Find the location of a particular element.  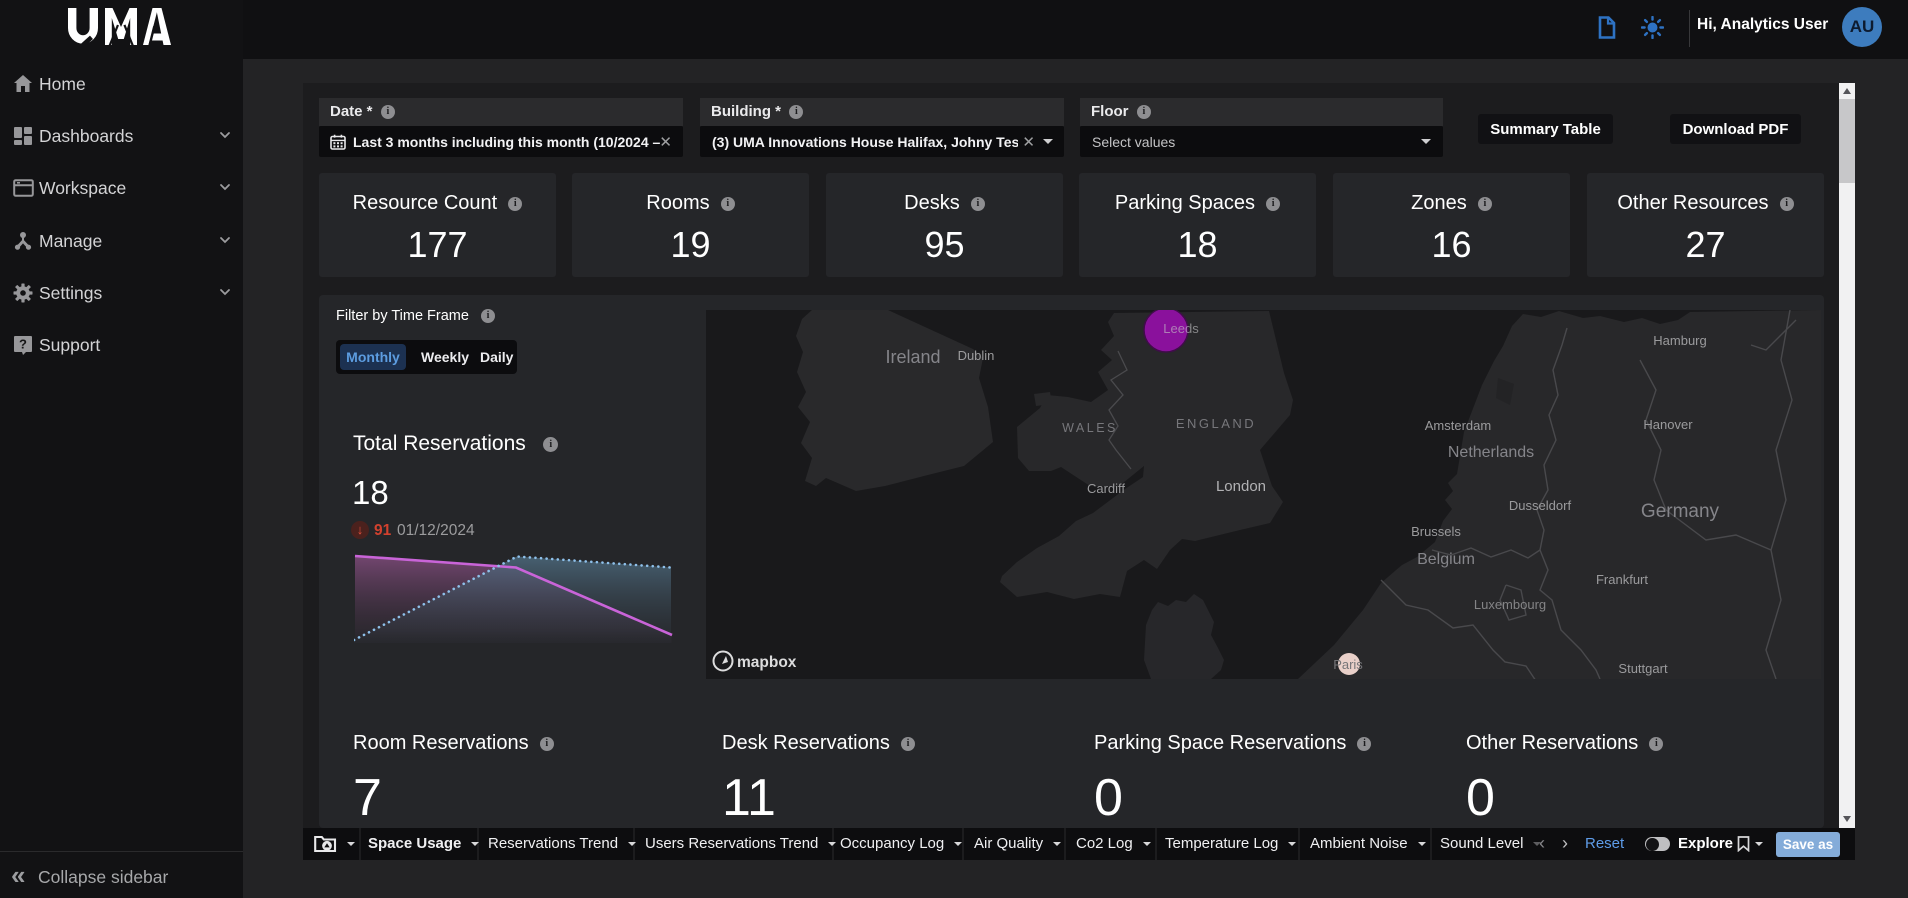

svg-text: WALES is located at coordinates (1090, 428).